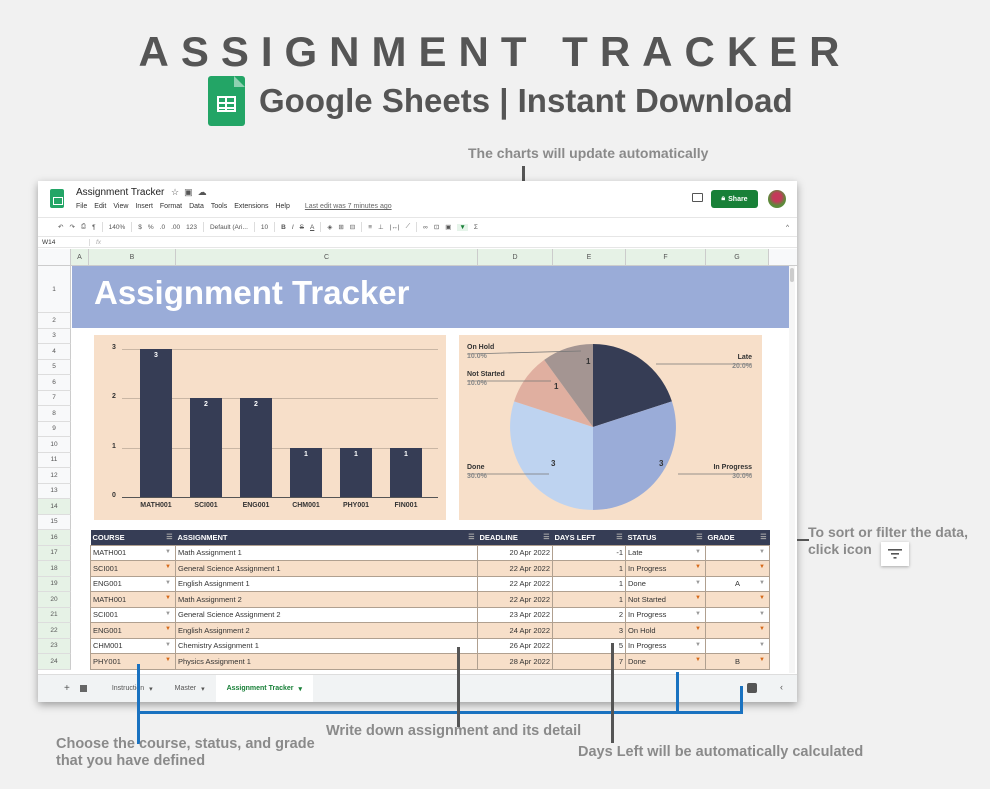  I want to click on bar-sci001: 2, so click(206, 447).